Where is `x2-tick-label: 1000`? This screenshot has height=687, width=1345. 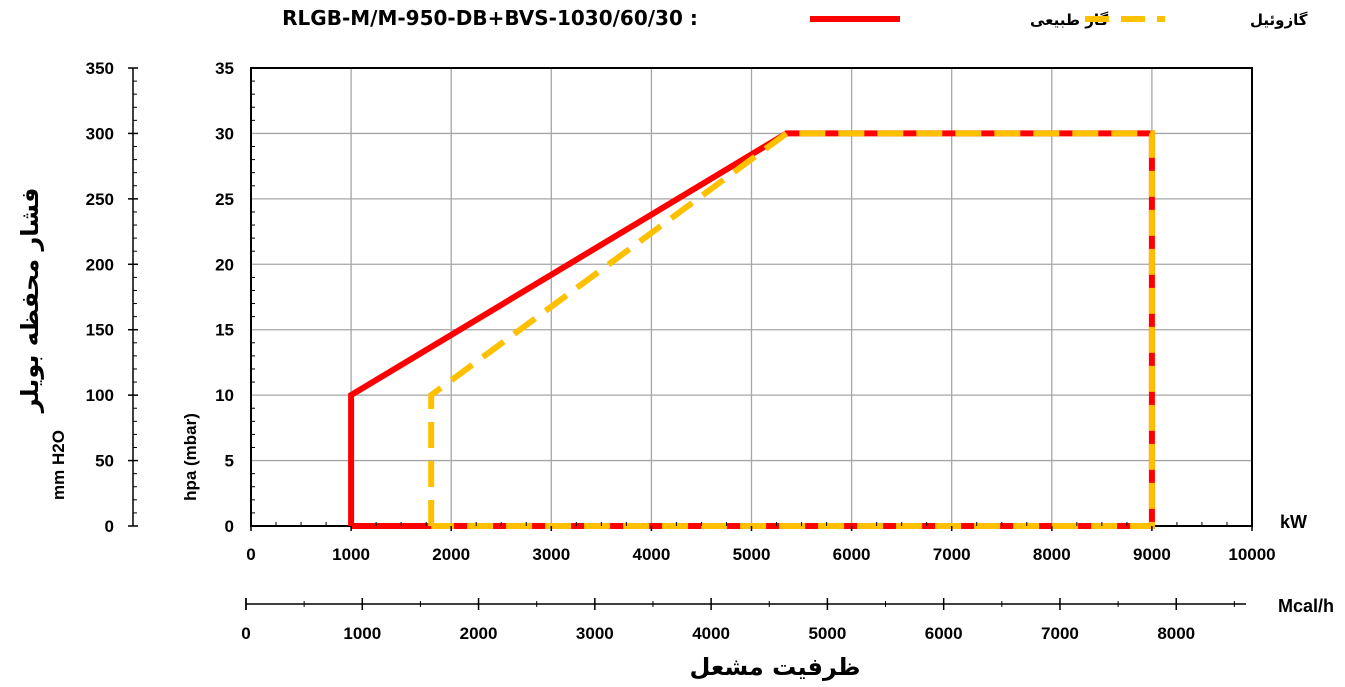 x2-tick-label: 1000 is located at coordinates (362, 633).